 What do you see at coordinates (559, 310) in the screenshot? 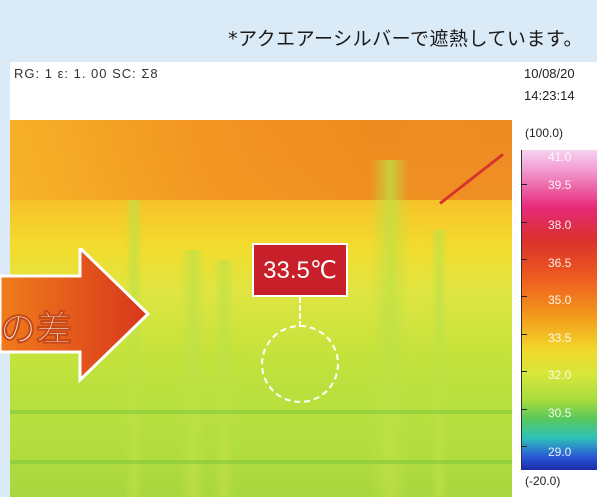
I see `temperature-color-scale` at bounding box center [559, 310].